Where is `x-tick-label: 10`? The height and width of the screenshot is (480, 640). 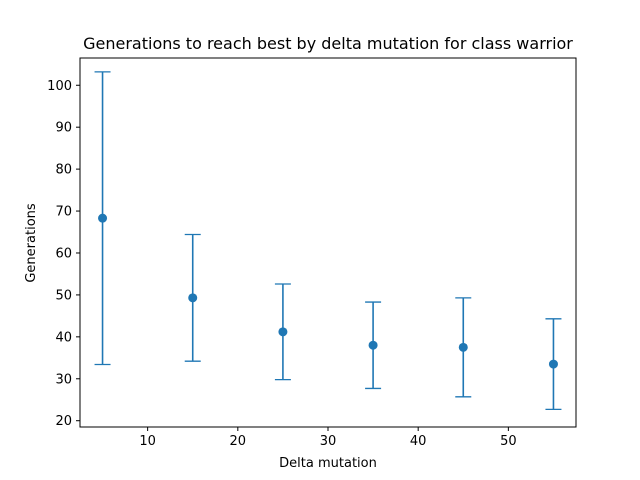 x-tick-label: 10 is located at coordinates (147, 441).